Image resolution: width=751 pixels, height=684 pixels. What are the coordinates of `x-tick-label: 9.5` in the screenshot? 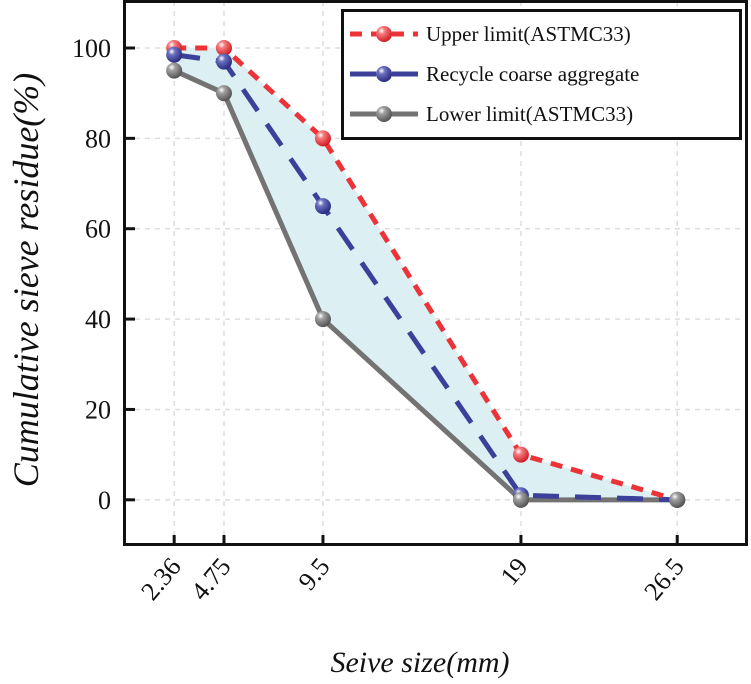 It's located at (313, 574).